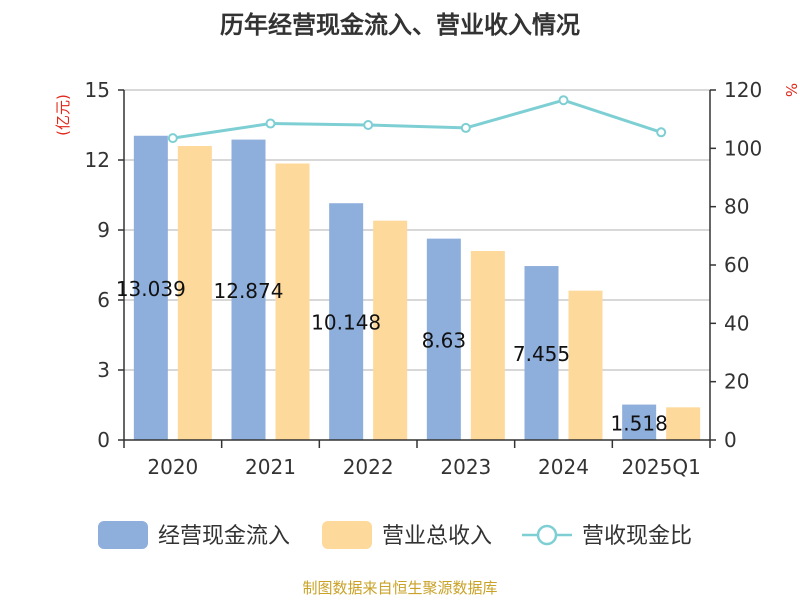 This screenshot has height=600, width=800. I want to click on x-tick-label: 2023, so click(465, 467).